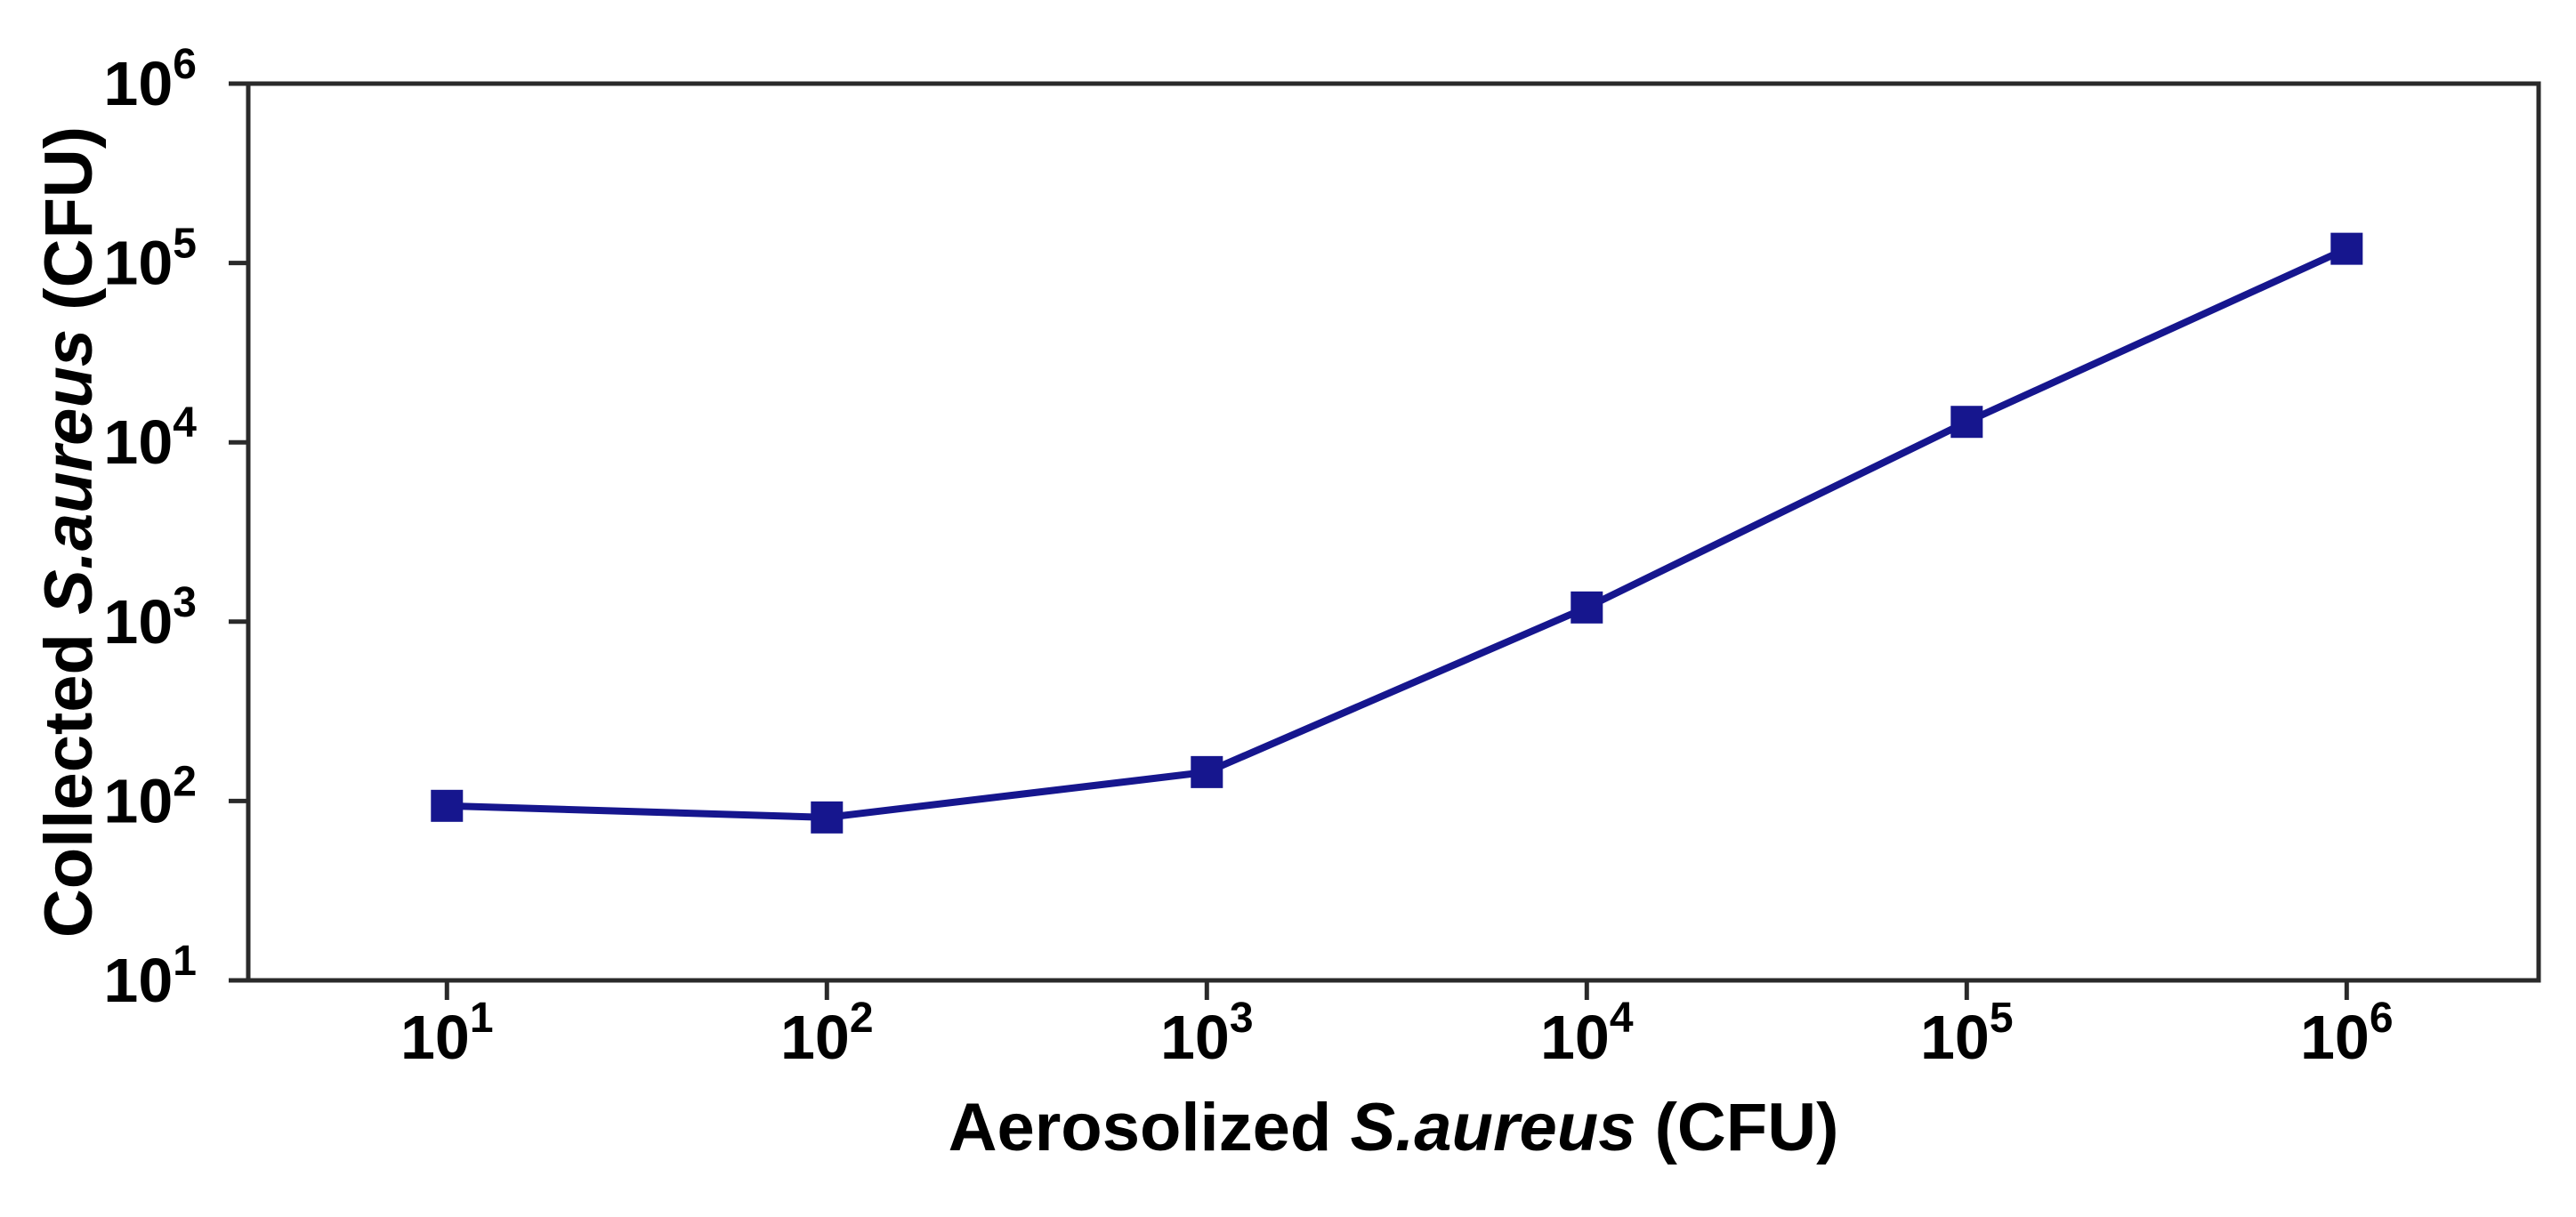 Image resolution: width=2576 pixels, height=1217 pixels. What do you see at coordinates (69, 532) in the screenshot?
I see `y-axis-title: Collected S.aureus (CFU)` at bounding box center [69, 532].